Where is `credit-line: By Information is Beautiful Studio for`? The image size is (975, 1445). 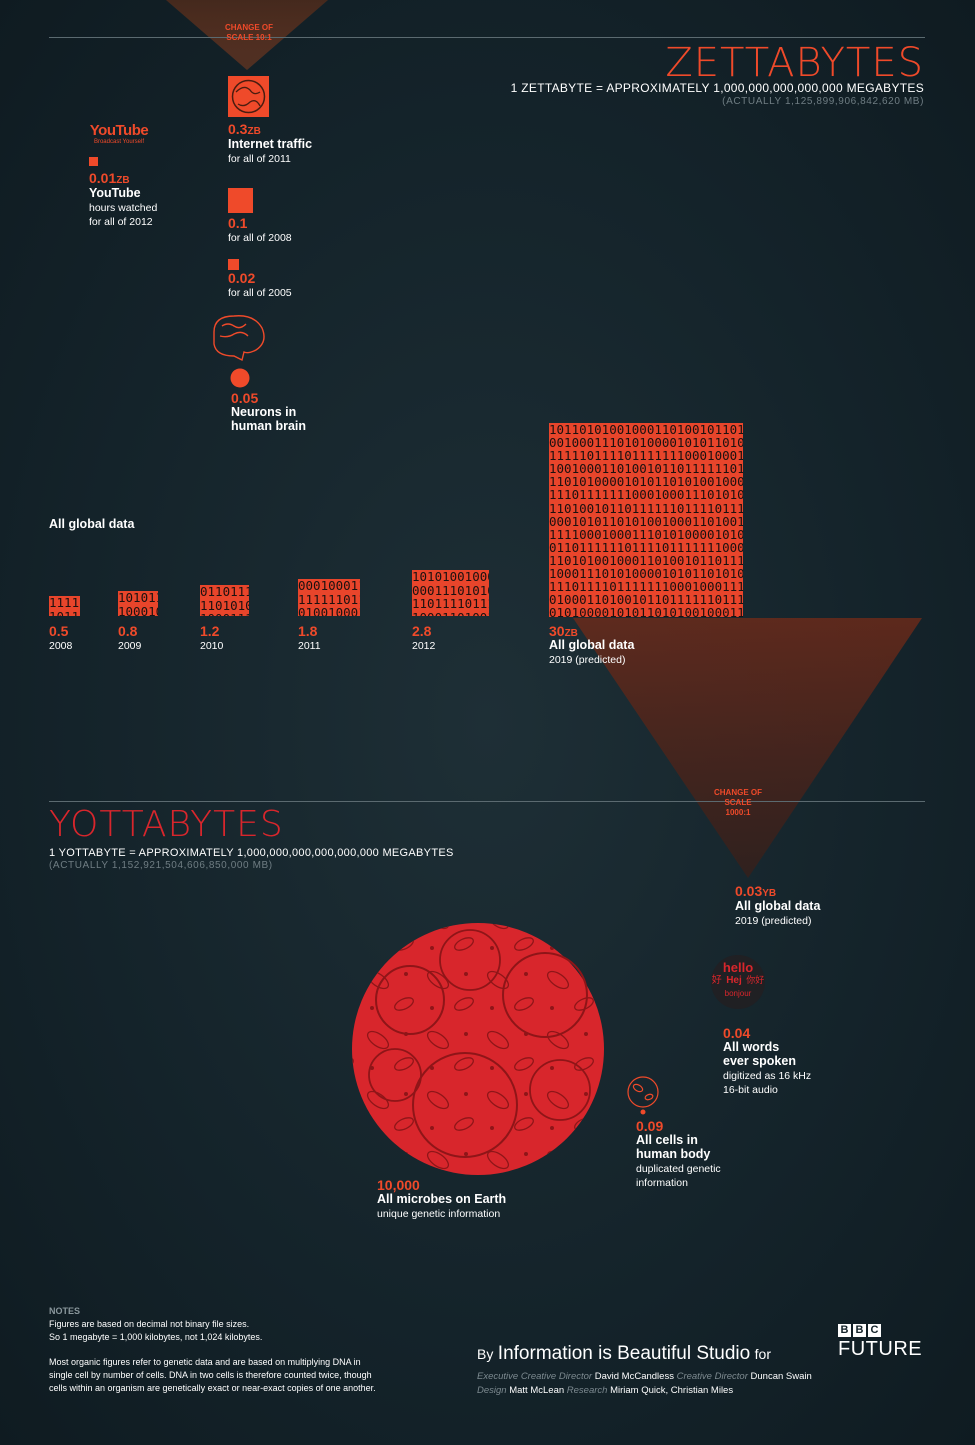 credit-line: By Information is Beautiful Studio for is located at coordinates (624, 1354).